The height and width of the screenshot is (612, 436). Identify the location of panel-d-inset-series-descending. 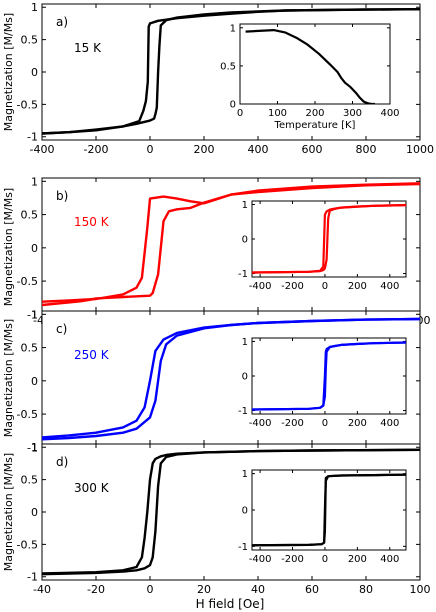
(329, 510).